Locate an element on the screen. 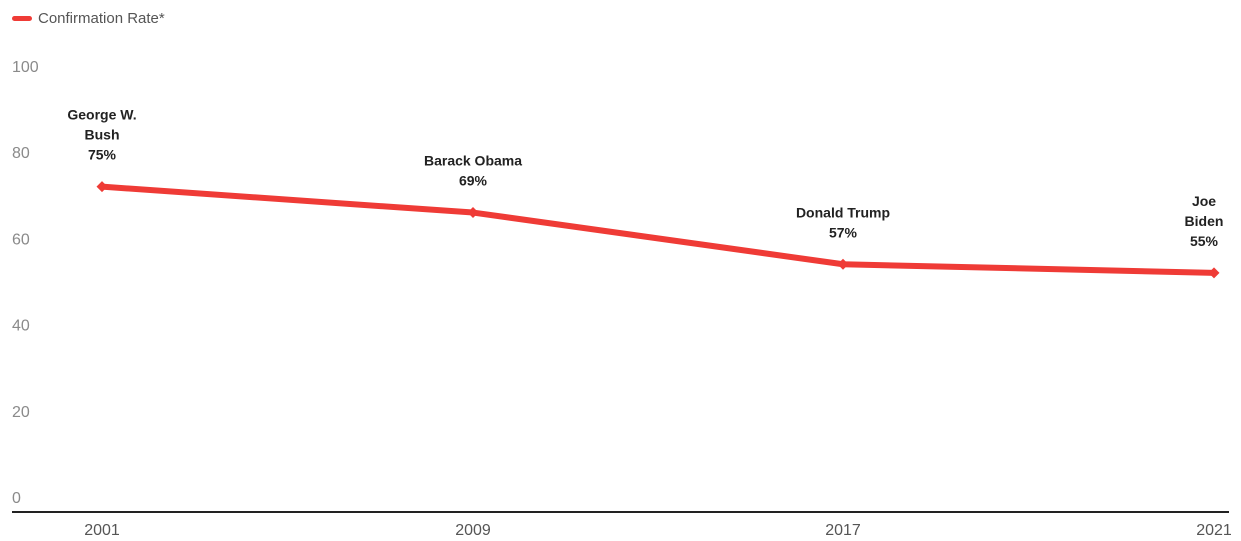 This screenshot has width=1241, height=541. data-label: Biden is located at coordinates (1204, 221).